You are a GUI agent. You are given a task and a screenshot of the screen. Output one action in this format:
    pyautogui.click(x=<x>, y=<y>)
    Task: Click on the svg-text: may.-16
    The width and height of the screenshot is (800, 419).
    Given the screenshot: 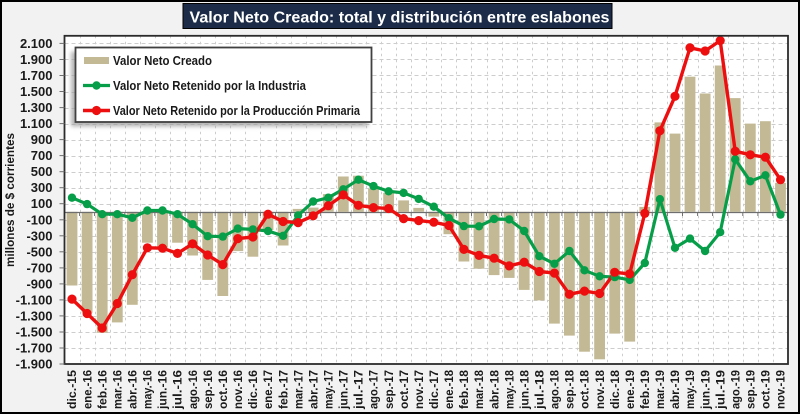 What is the action you would take?
    pyautogui.click(x=148, y=389)
    